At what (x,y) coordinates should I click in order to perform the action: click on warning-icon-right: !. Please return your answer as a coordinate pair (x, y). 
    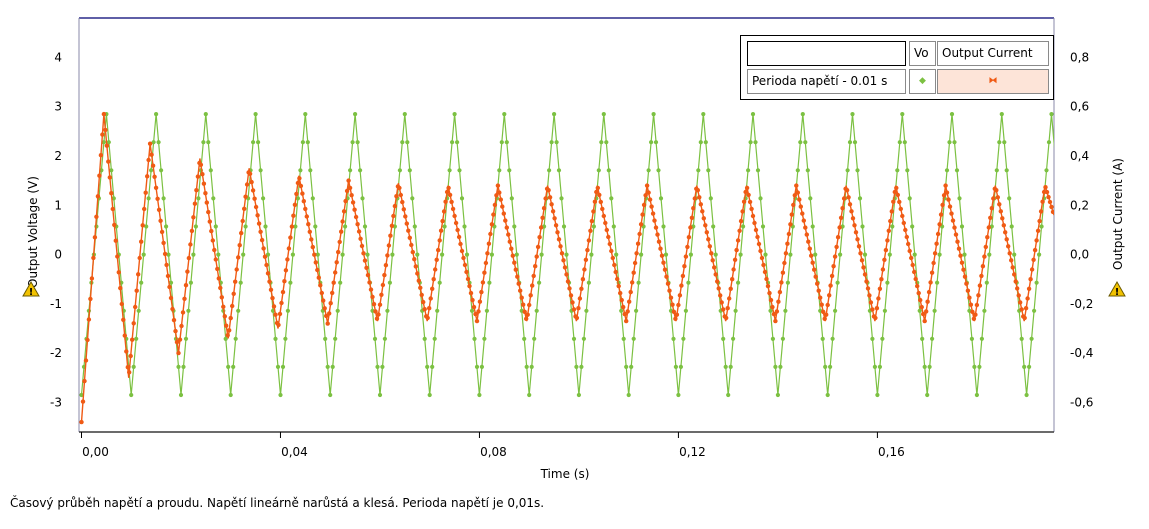
    Looking at the image, I should click on (1117, 289).